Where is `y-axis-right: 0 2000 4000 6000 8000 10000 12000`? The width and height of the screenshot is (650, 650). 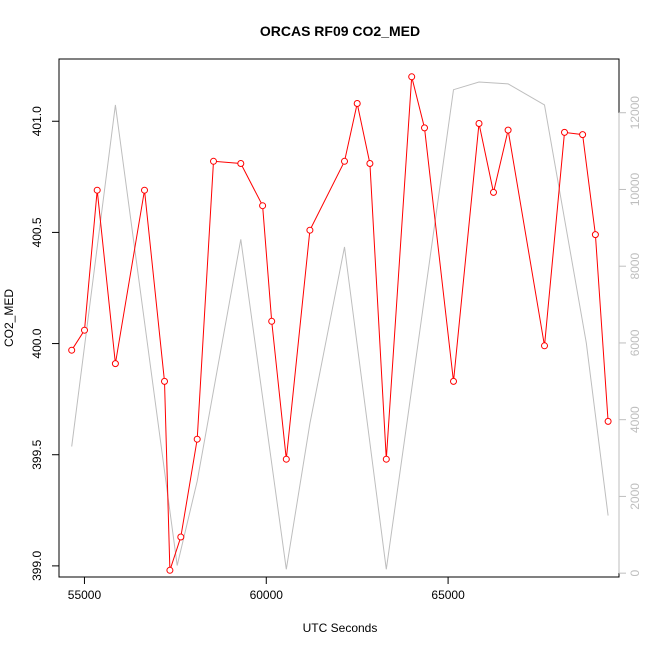
y-axis-right: 0 2000 4000 6000 8000 10000 12000 is located at coordinates (630, 336).